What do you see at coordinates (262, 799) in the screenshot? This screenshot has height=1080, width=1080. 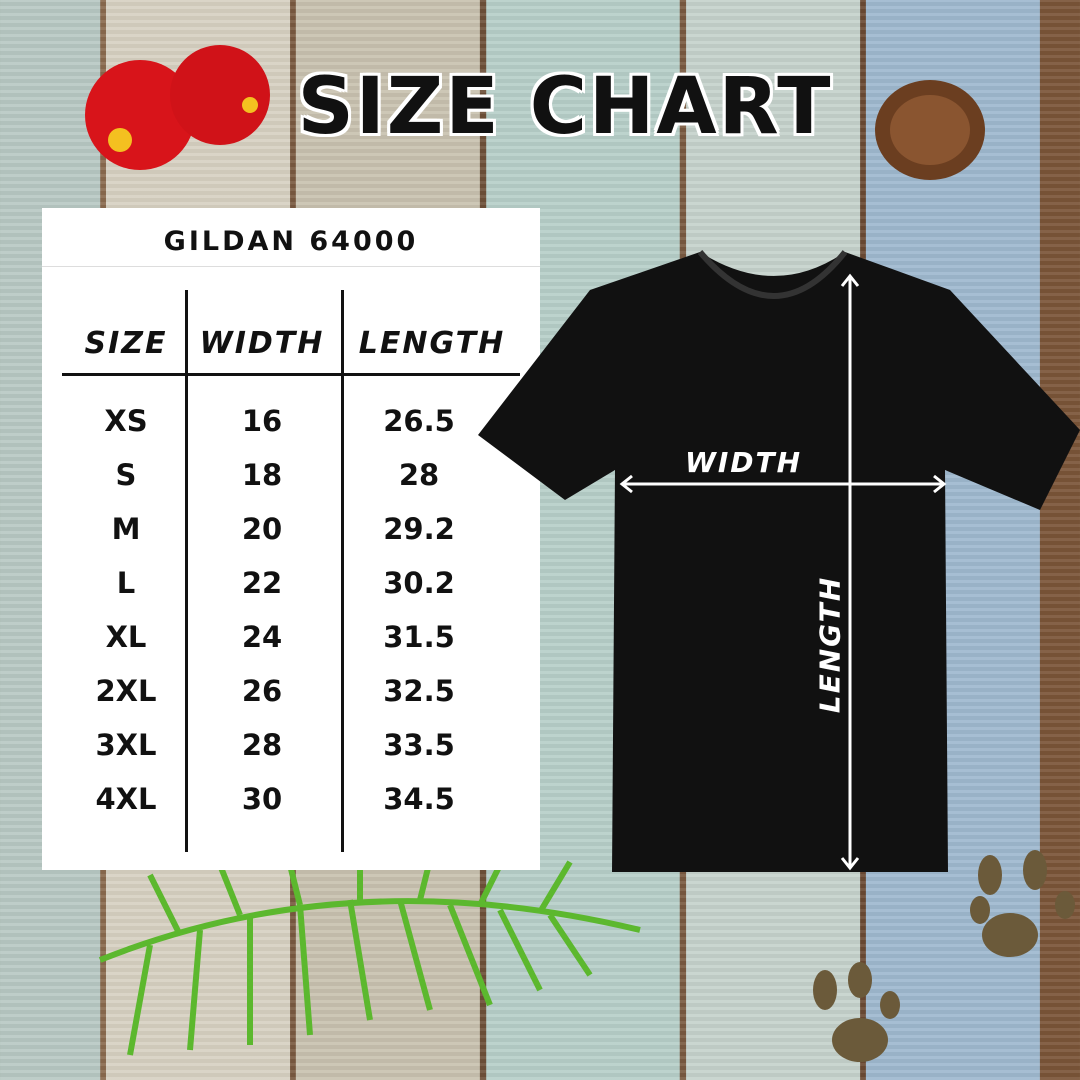 I see `width-cell: 30` at bounding box center [262, 799].